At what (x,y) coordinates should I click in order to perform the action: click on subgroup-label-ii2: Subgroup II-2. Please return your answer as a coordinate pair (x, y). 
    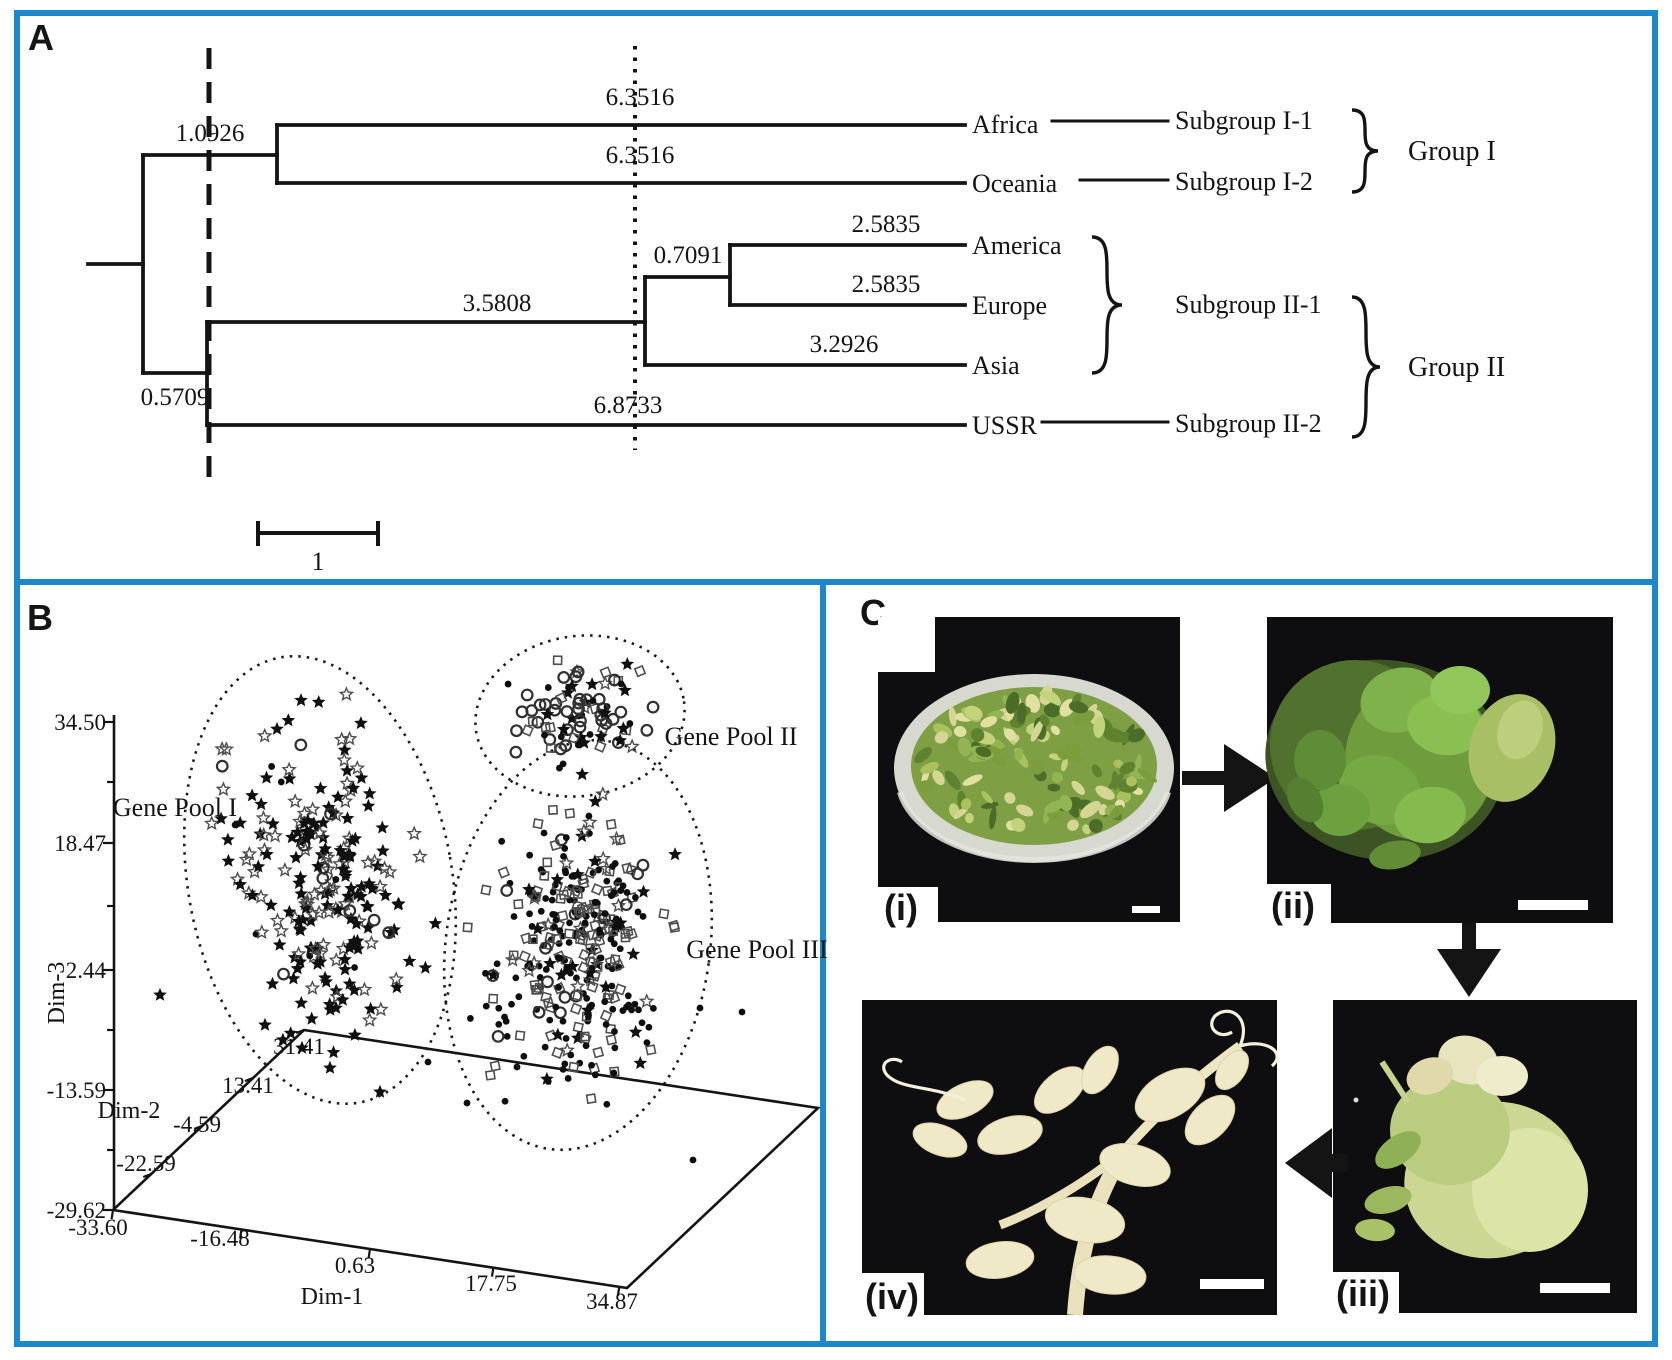
    Looking at the image, I should click on (1248, 423).